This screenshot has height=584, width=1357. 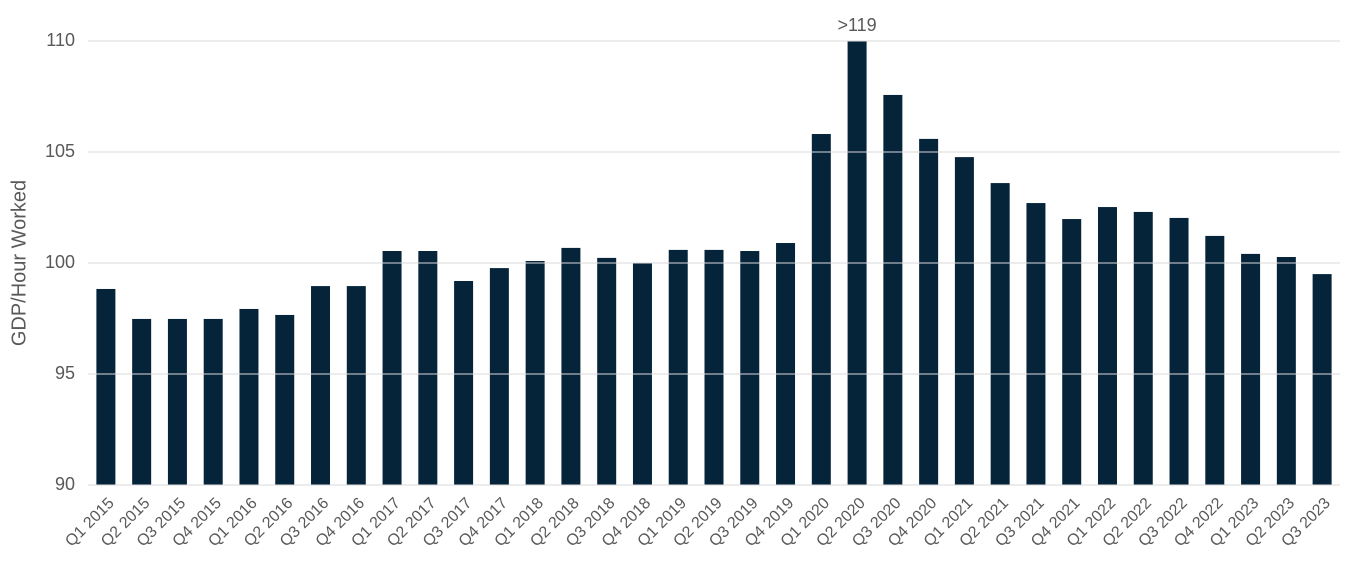 What do you see at coordinates (60, 40) in the screenshot?
I see `y-tick-label: 110` at bounding box center [60, 40].